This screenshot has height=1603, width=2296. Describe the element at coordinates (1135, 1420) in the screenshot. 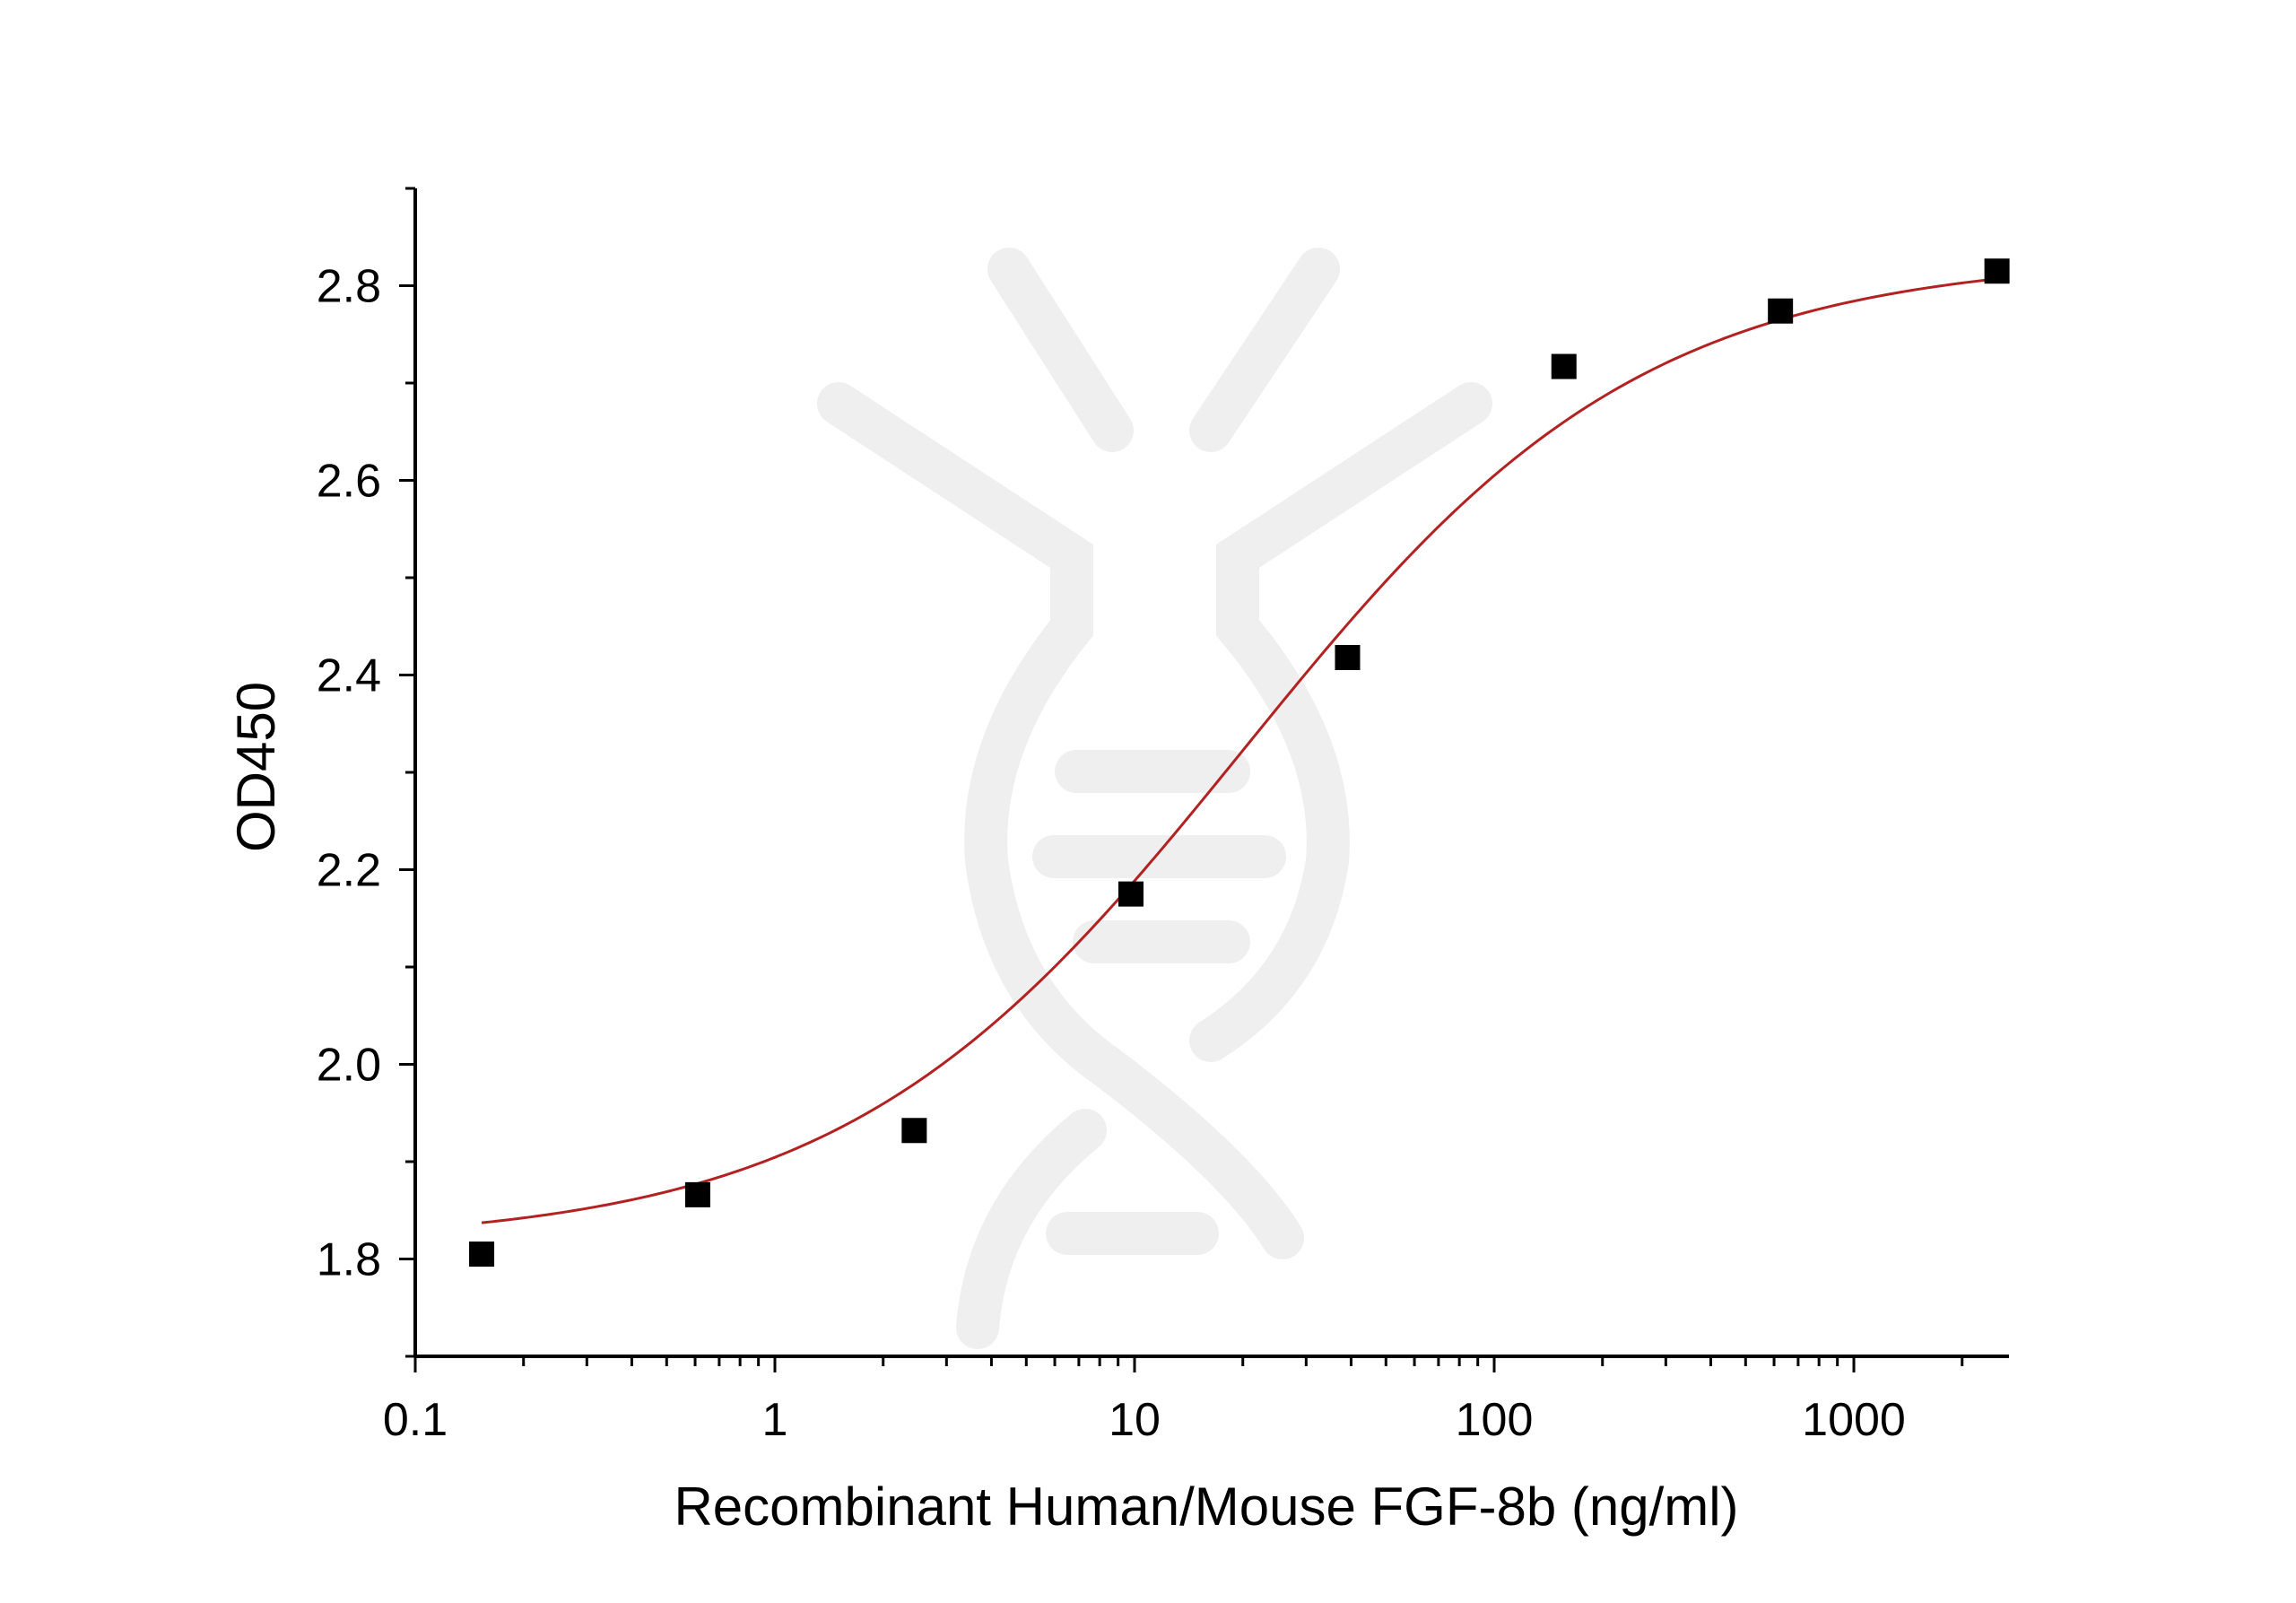

I see `x-tick-label: 10` at that location.